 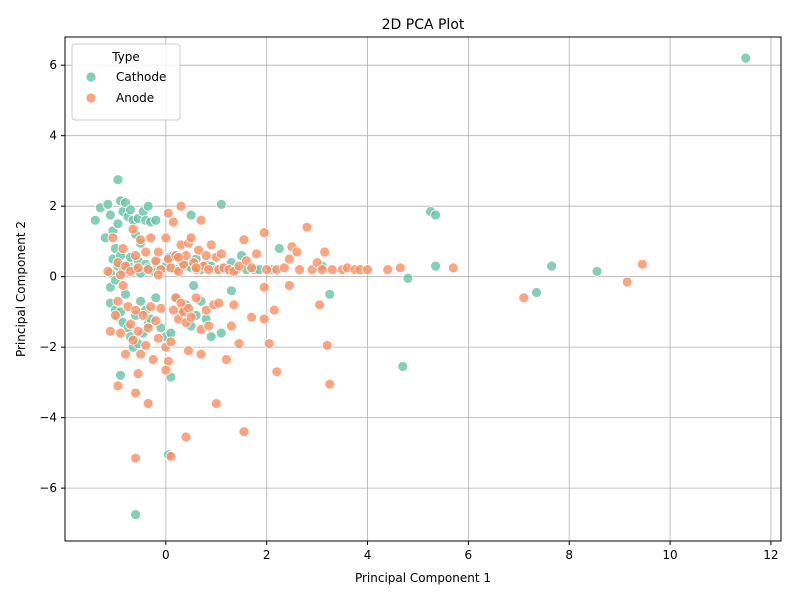 What do you see at coordinates (770, 555) in the screenshot?
I see `x-tick-label: 12` at bounding box center [770, 555].